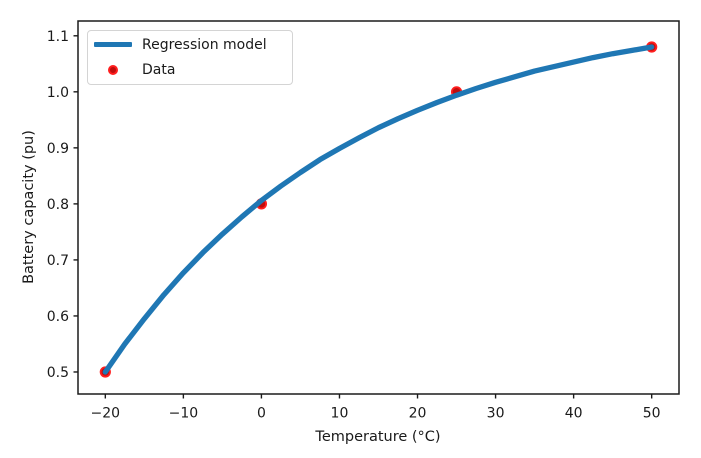 This screenshot has width=701, height=458. What do you see at coordinates (29, 207) in the screenshot?
I see `y-axis-label: Battery capacity (pu)` at bounding box center [29, 207].